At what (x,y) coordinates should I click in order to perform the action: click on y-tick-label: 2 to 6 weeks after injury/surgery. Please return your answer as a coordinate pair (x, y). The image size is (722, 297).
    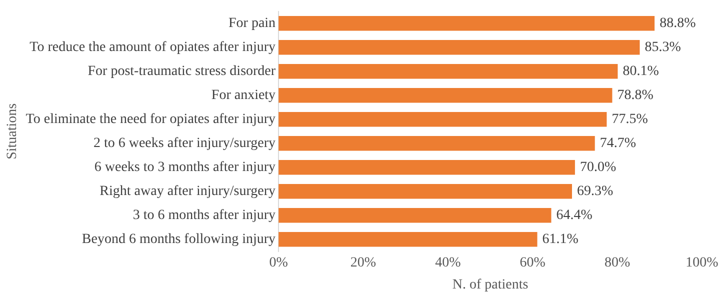
    Looking at the image, I should click on (184, 144).